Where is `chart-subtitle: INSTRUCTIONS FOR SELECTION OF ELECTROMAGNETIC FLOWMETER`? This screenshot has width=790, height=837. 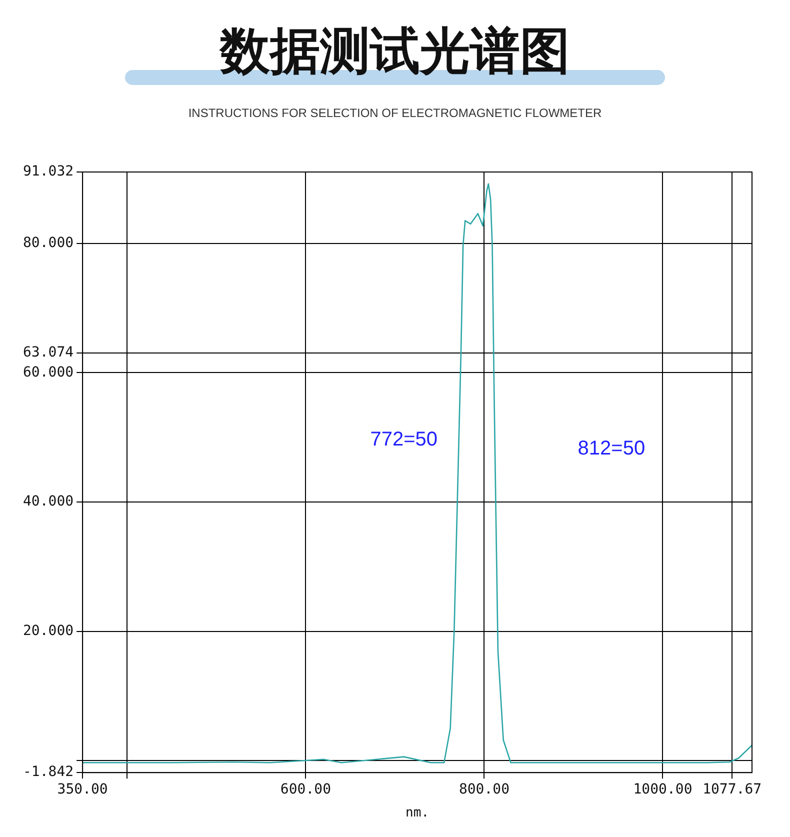
chart-subtitle: INSTRUCTIONS FOR SELECTION OF ELECTROMAGNETIC FLOWMETER is located at coordinates (395, 113).